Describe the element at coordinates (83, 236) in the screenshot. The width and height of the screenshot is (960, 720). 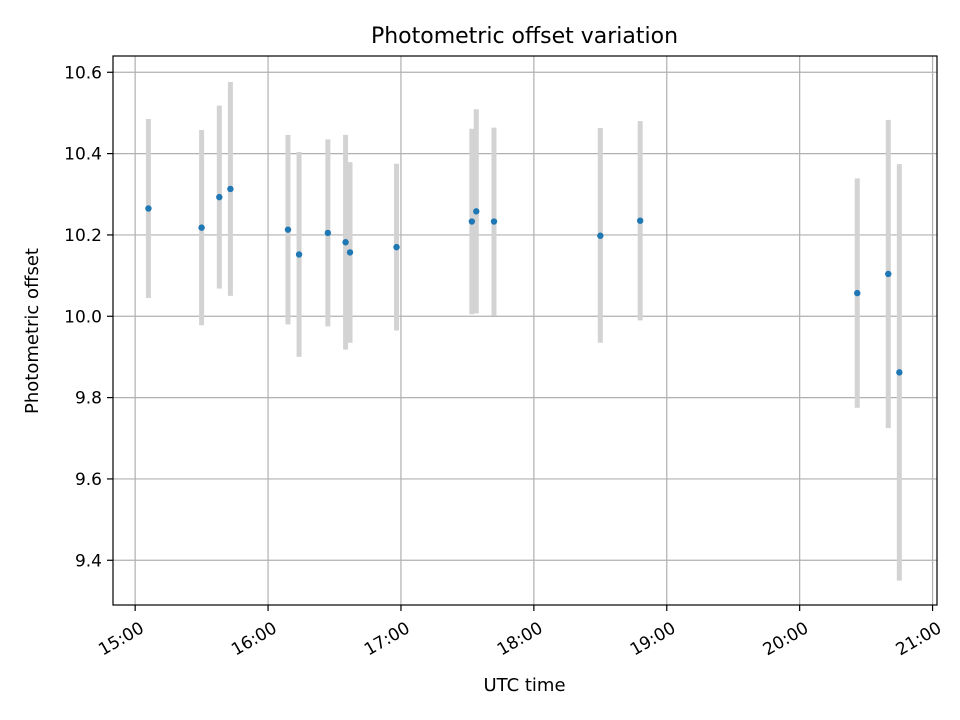
I see `y-tick-label: 10.2` at that location.